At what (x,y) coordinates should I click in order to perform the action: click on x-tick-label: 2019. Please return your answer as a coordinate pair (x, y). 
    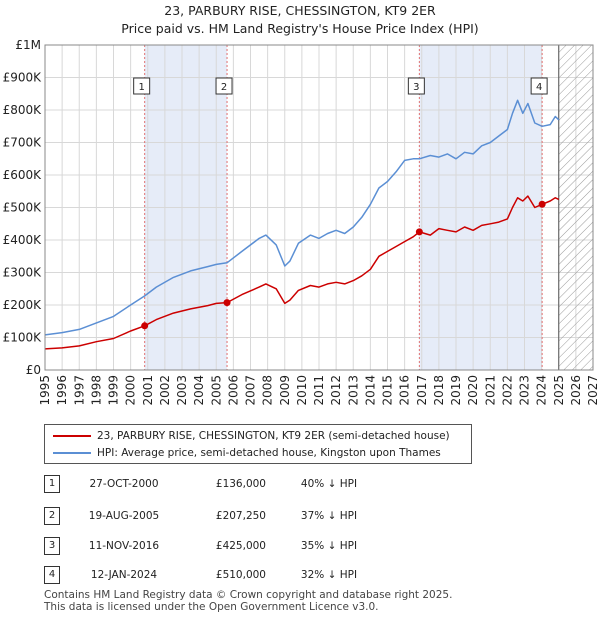
    Looking at the image, I should click on (456, 390).